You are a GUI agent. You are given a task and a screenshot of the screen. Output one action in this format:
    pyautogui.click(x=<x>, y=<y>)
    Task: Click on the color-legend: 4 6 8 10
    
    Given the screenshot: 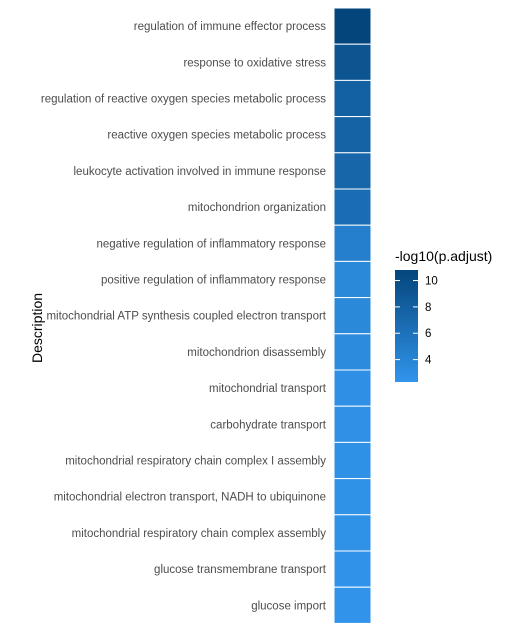 What is the action you would take?
    pyautogui.click(x=416, y=326)
    